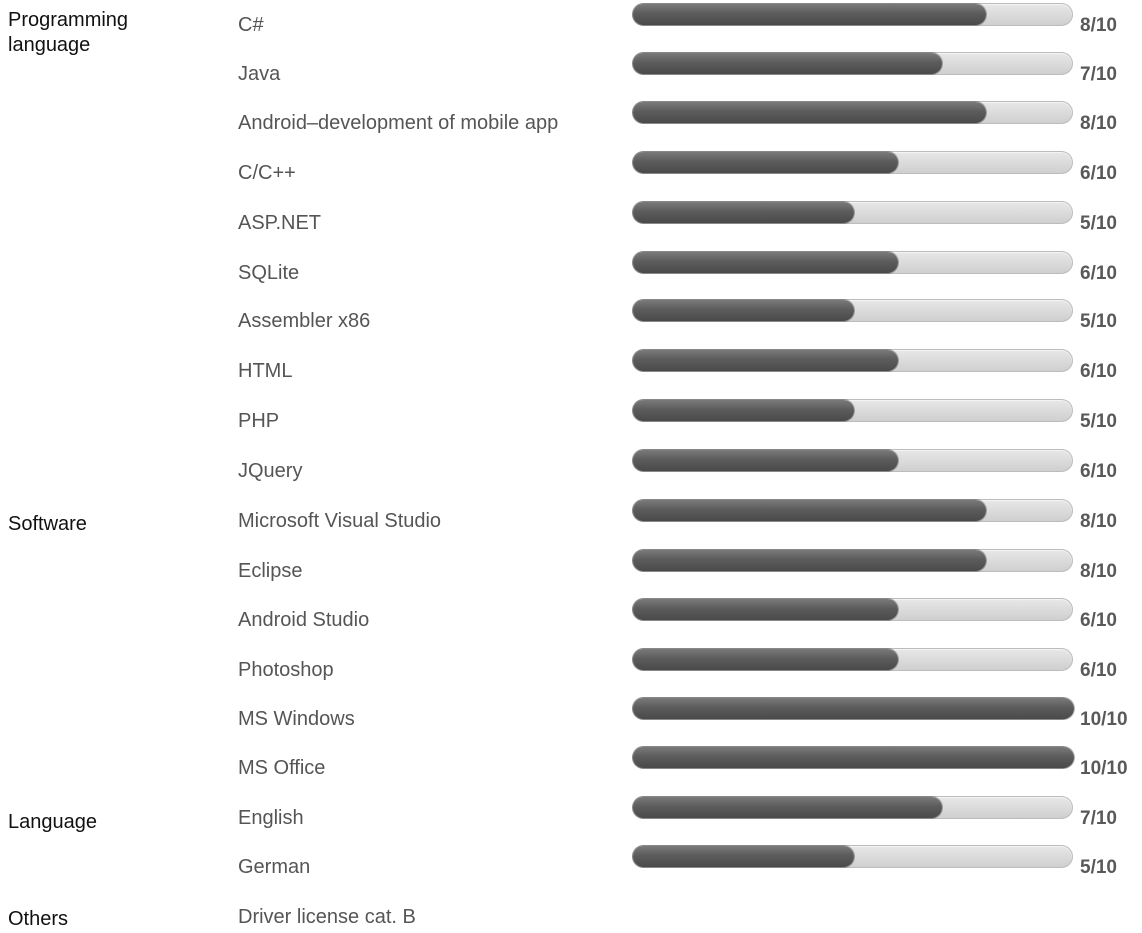  I want to click on skill-label: HTML, so click(265, 371).